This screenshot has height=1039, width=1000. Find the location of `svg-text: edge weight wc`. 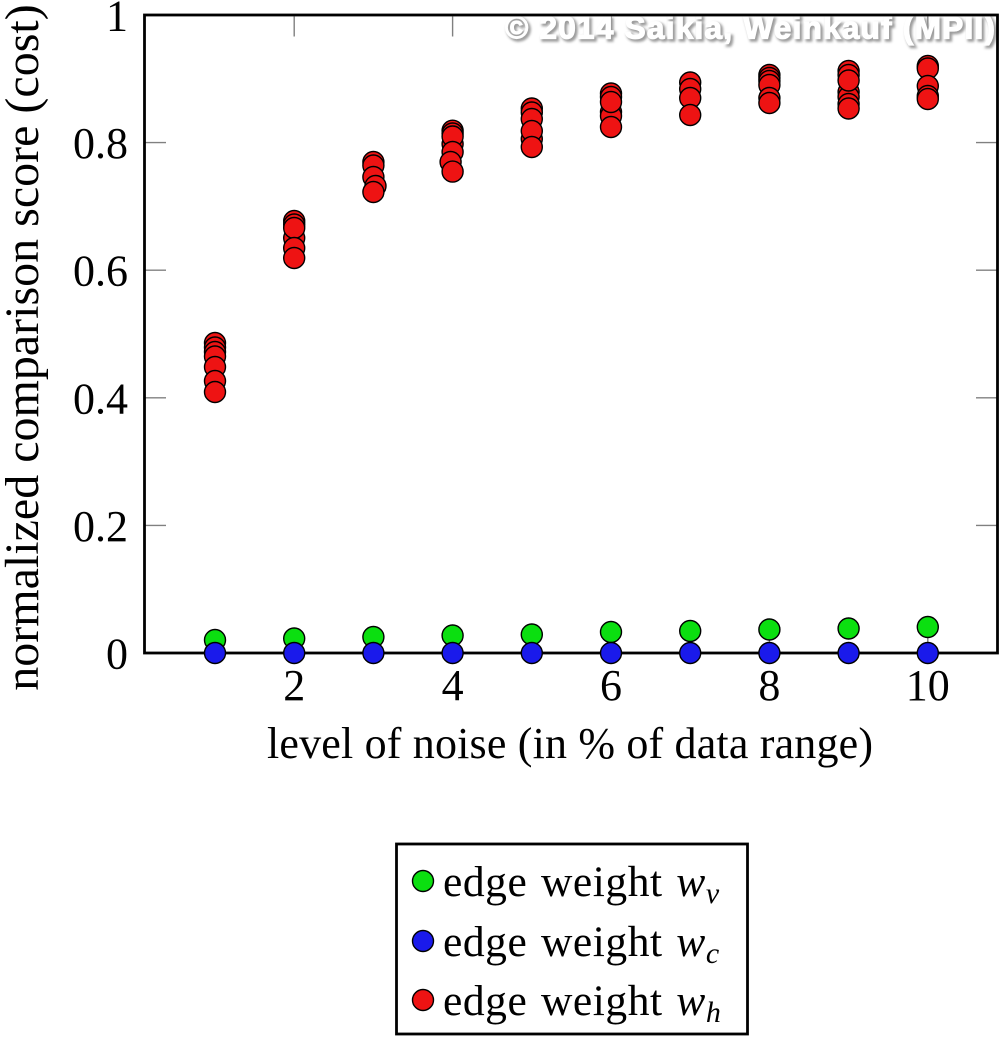

svg-text: edge weight wc is located at coordinates (581, 944).